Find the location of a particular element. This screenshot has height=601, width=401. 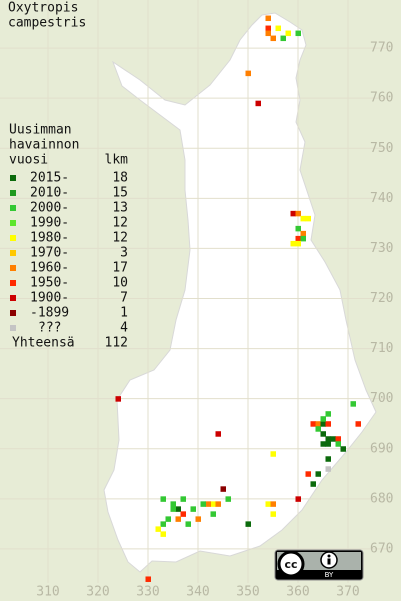

legend-label: 2010- is located at coordinates (49, 193).